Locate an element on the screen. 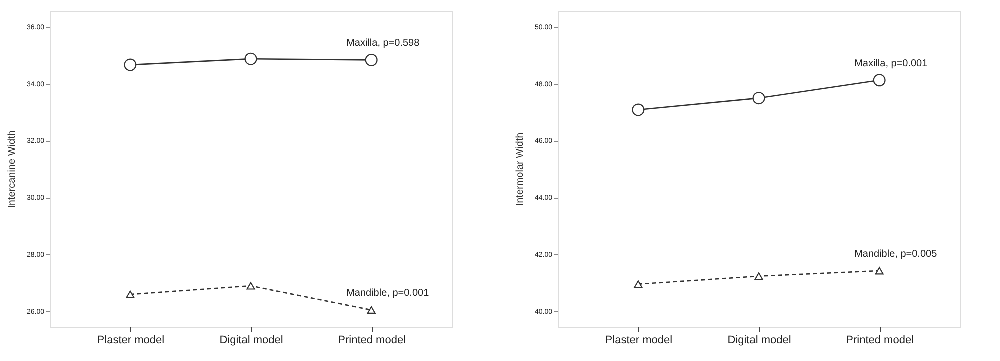 The height and width of the screenshot is (361, 1000). series-label: Mandible, p=0.005 is located at coordinates (896, 254).